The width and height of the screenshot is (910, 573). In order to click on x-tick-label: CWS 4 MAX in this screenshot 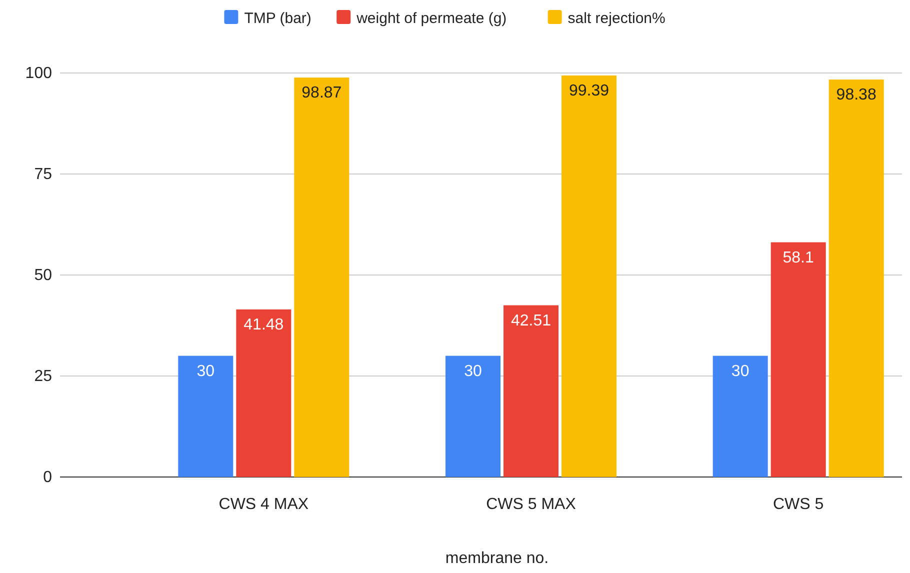, I will do `click(263, 504)`.